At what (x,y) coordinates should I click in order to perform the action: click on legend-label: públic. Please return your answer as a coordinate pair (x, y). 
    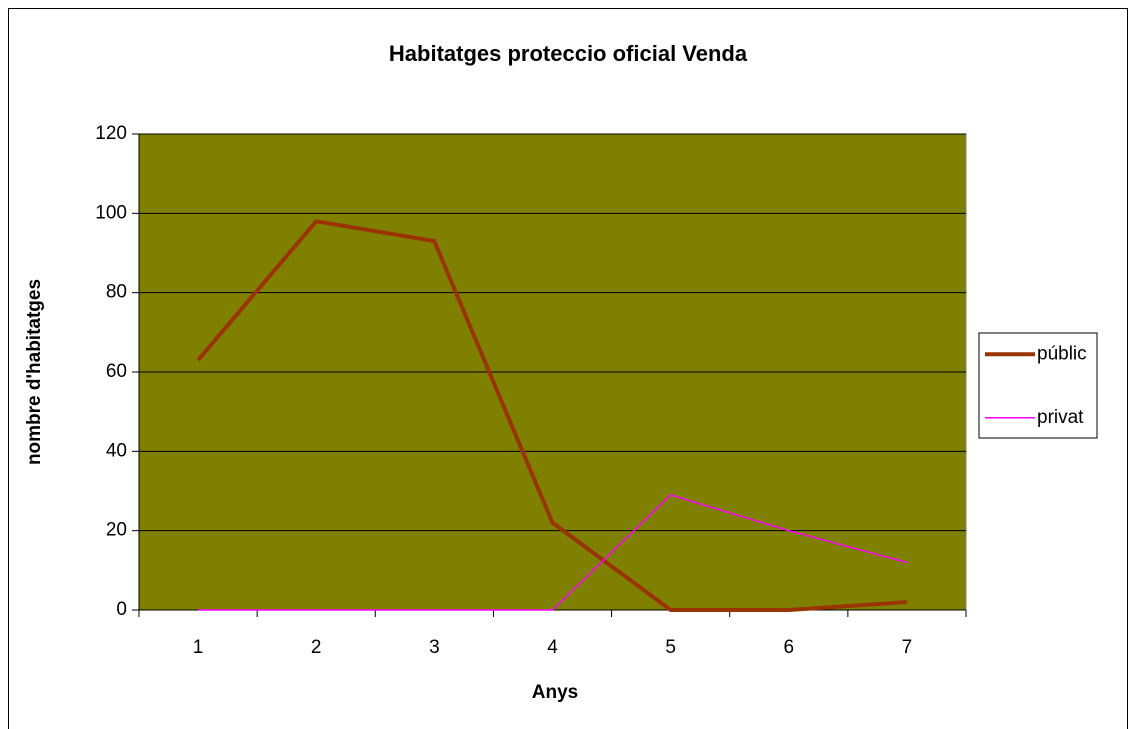
    Looking at the image, I should click on (1062, 353).